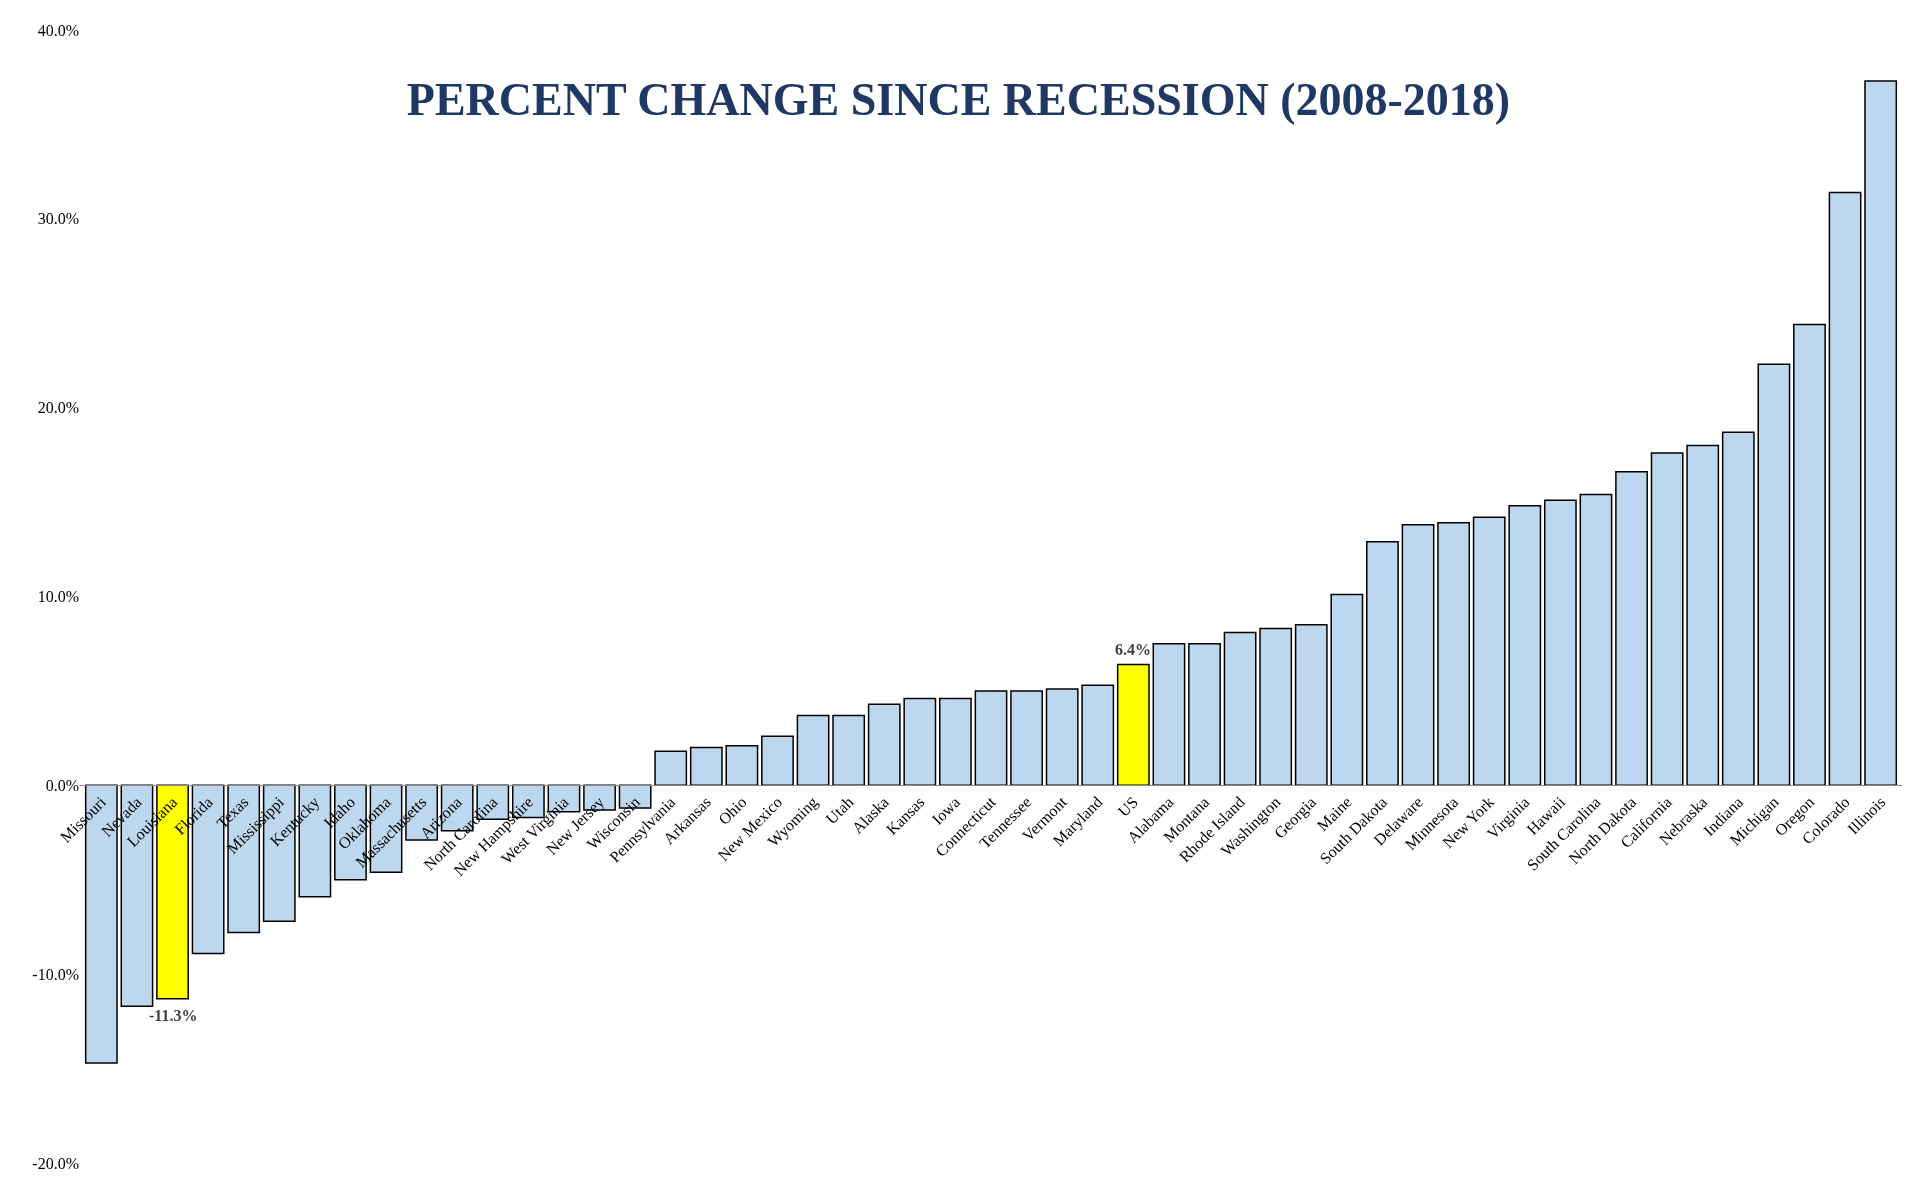  Describe the element at coordinates (55, 974) in the screenshot. I see `y-tick-label: -10.0%` at that location.